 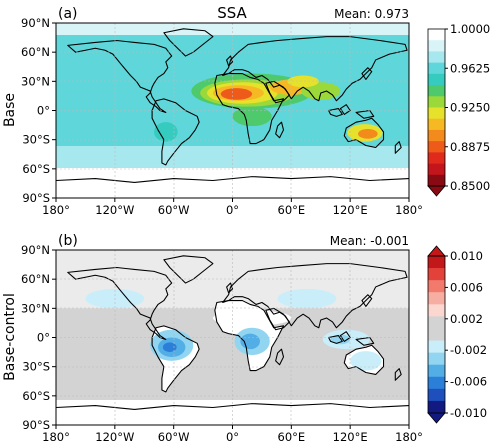 What do you see at coordinates (371, 14) in the screenshot?
I see `panel-a-mean: Mean: 0.973` at bounding box center [371, 14].